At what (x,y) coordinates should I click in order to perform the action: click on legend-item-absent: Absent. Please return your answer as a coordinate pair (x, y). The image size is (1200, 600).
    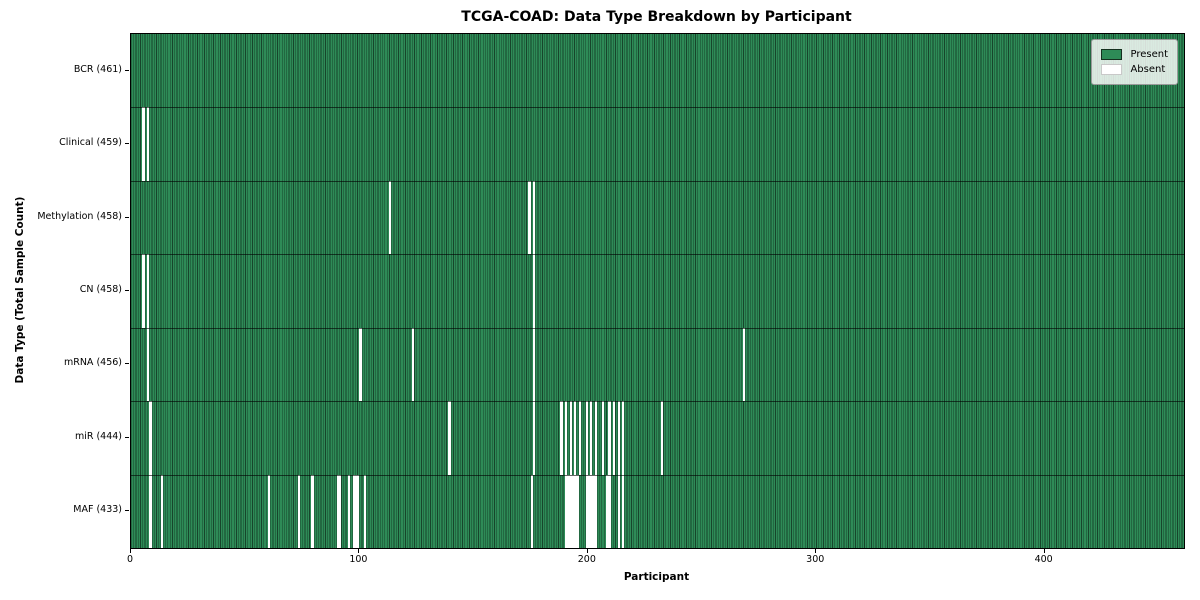
    Looking at the image, I should click on (1134, 69).